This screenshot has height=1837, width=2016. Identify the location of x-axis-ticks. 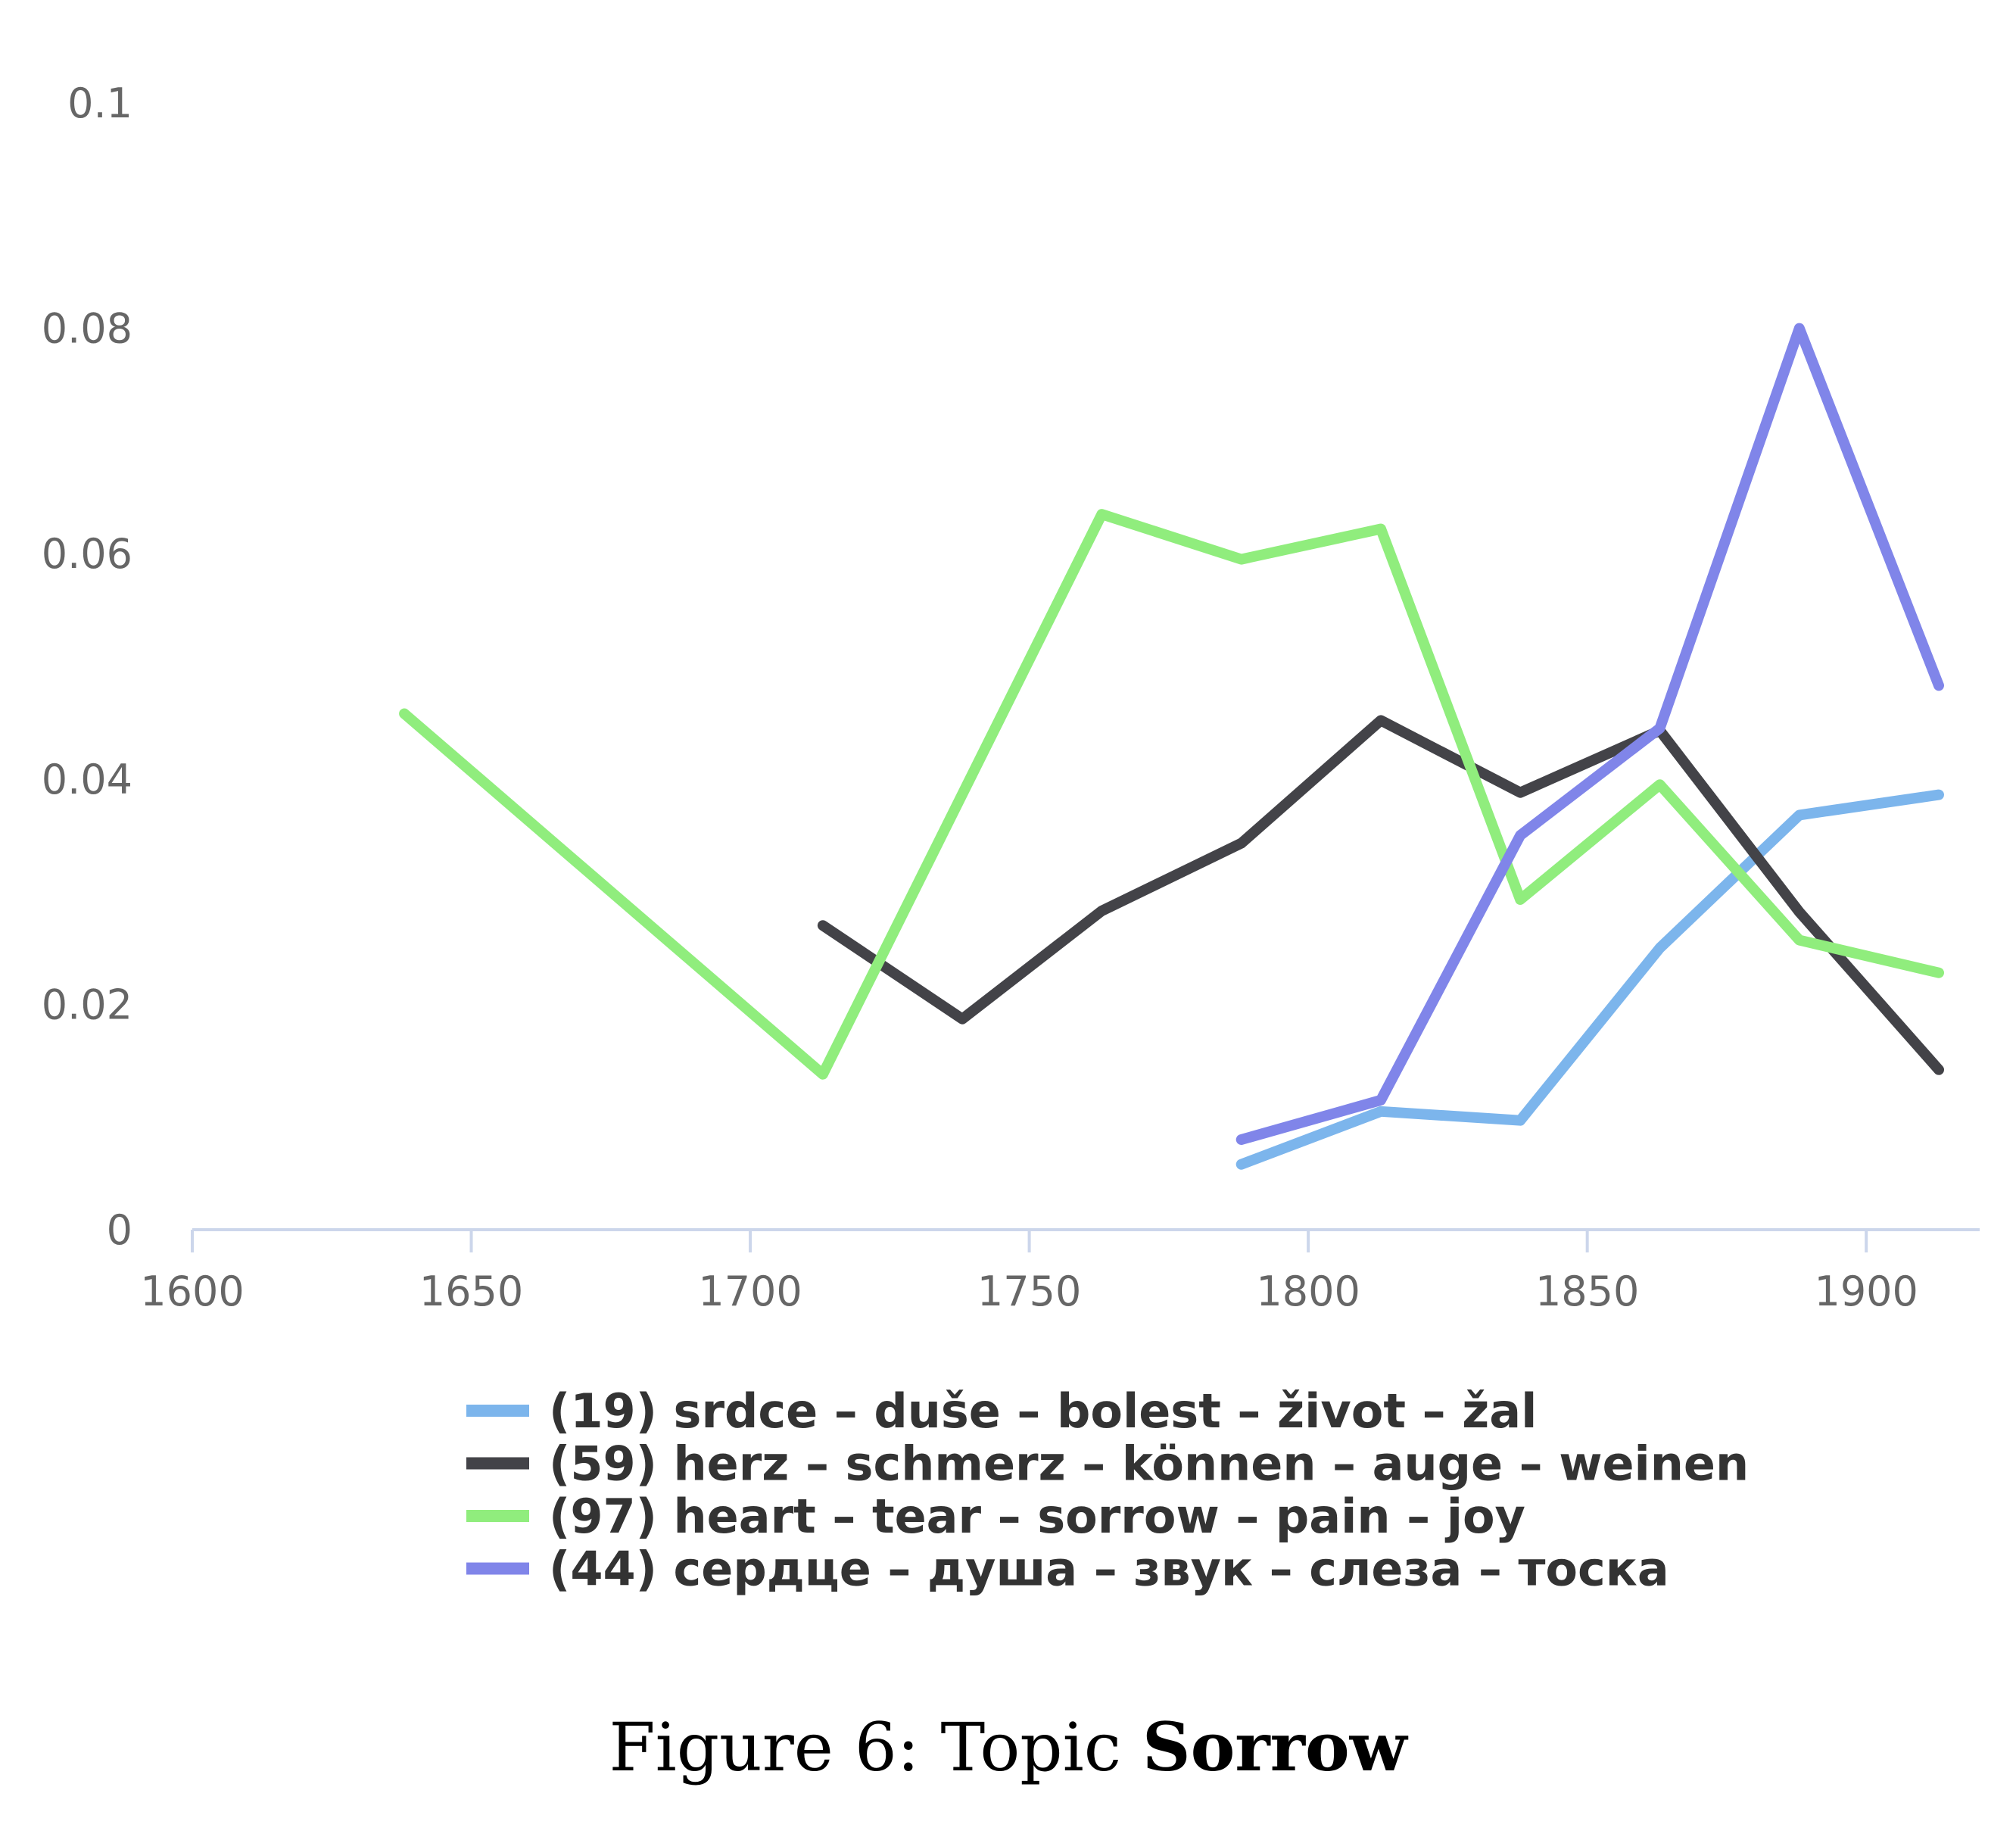
(1030, 1241).